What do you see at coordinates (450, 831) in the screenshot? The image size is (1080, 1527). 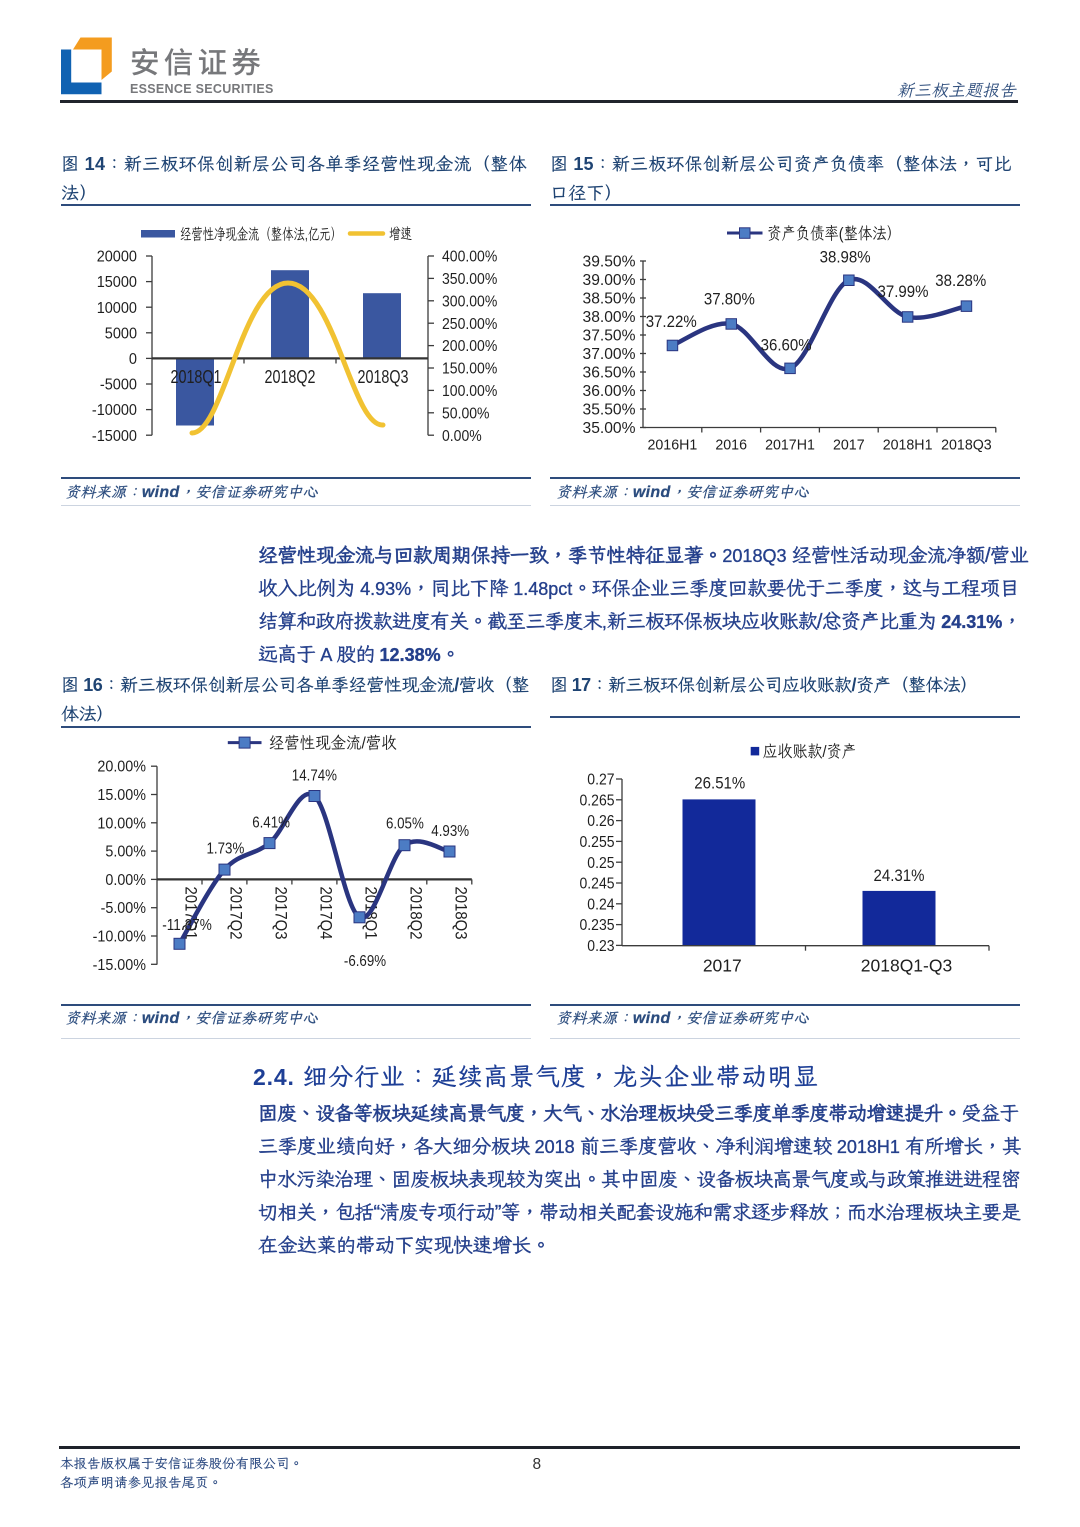 I see `svg-text: 4.93%` at bounding box center [450, 831].